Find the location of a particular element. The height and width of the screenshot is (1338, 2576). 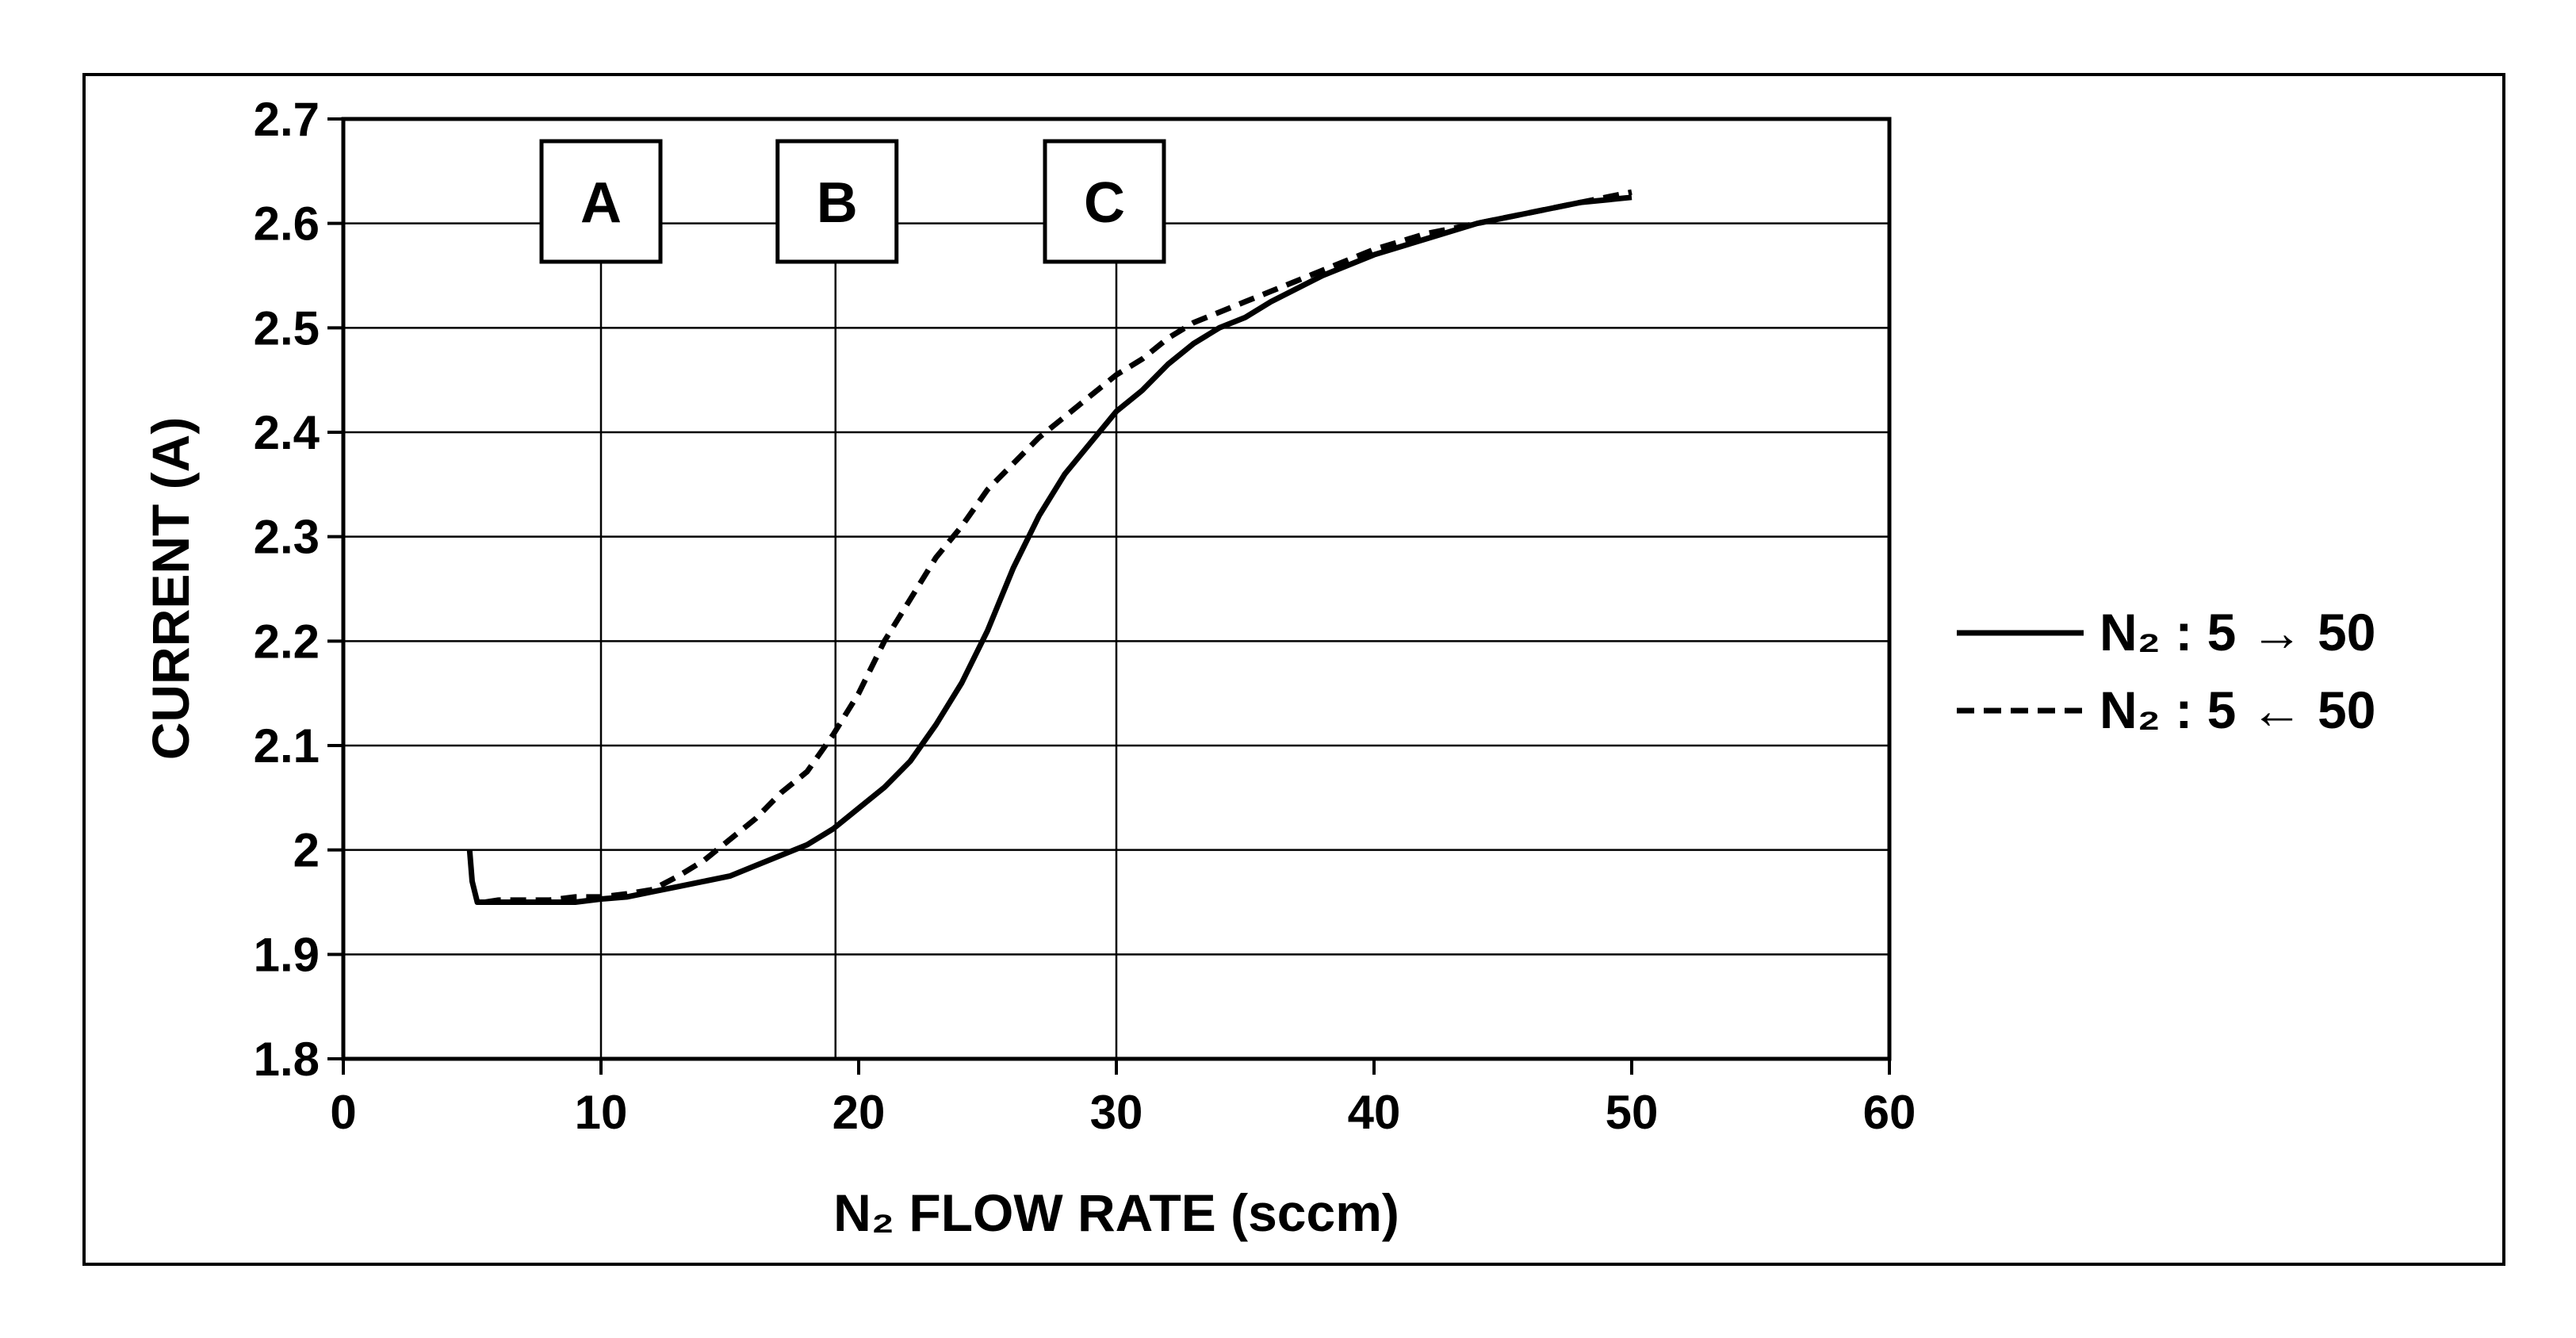

legend-label-2: N₂ : 5 ← 50 is located at coordinates (2237, 710).